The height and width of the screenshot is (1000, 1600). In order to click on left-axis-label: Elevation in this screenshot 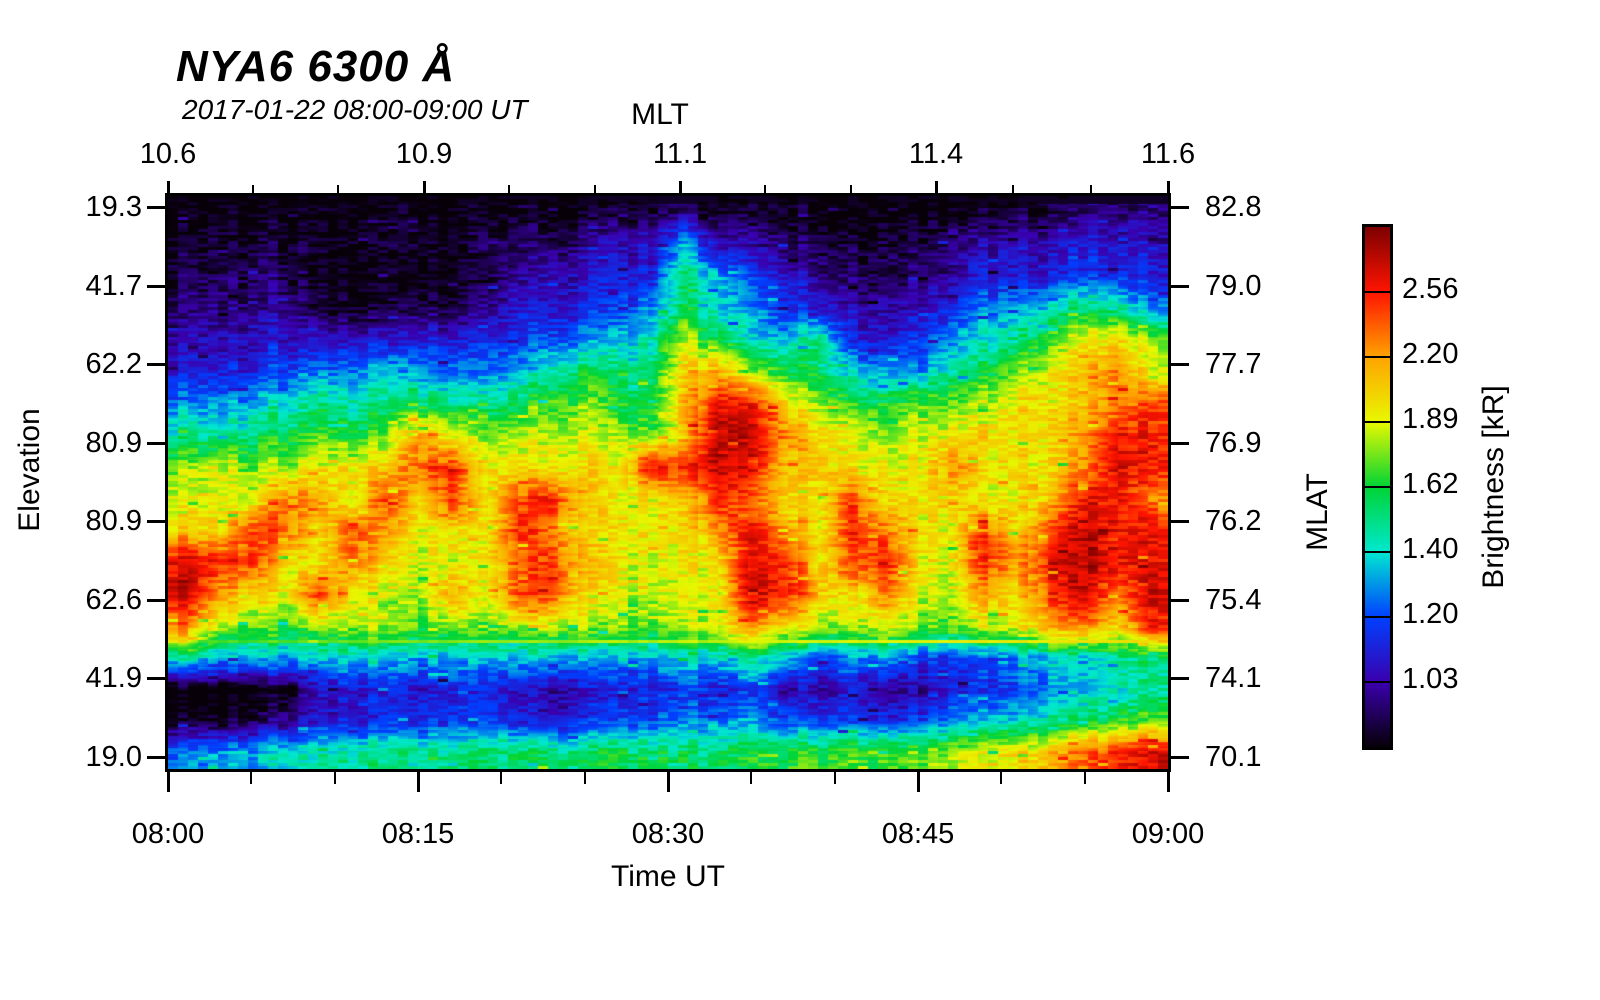, I will do `click(29, 470)`.